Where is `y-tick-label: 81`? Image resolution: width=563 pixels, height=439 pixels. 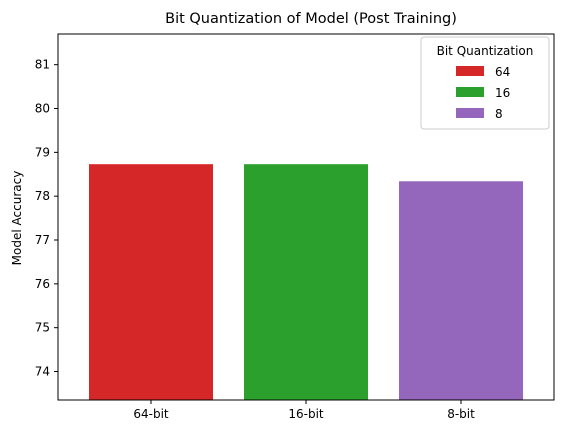 y-tick-label: 81 is located at coordinates (42, 65).